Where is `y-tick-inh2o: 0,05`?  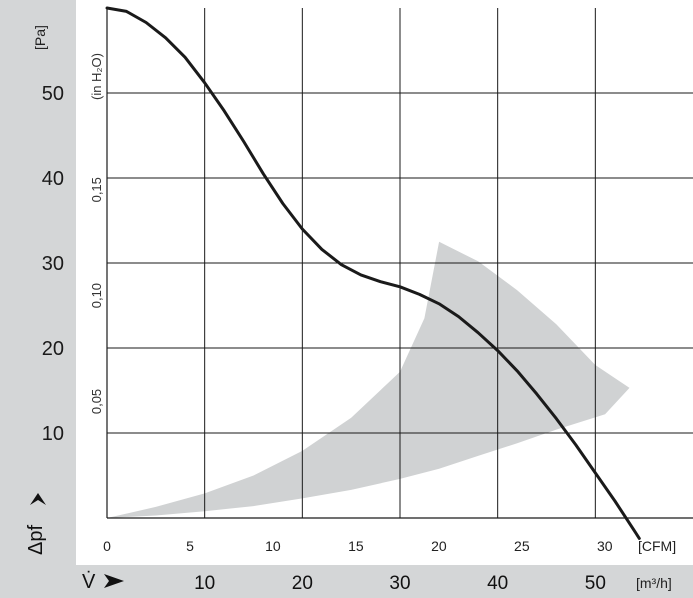
y-tick-inh2o: 0,05 is located at coordinates (96, 401).